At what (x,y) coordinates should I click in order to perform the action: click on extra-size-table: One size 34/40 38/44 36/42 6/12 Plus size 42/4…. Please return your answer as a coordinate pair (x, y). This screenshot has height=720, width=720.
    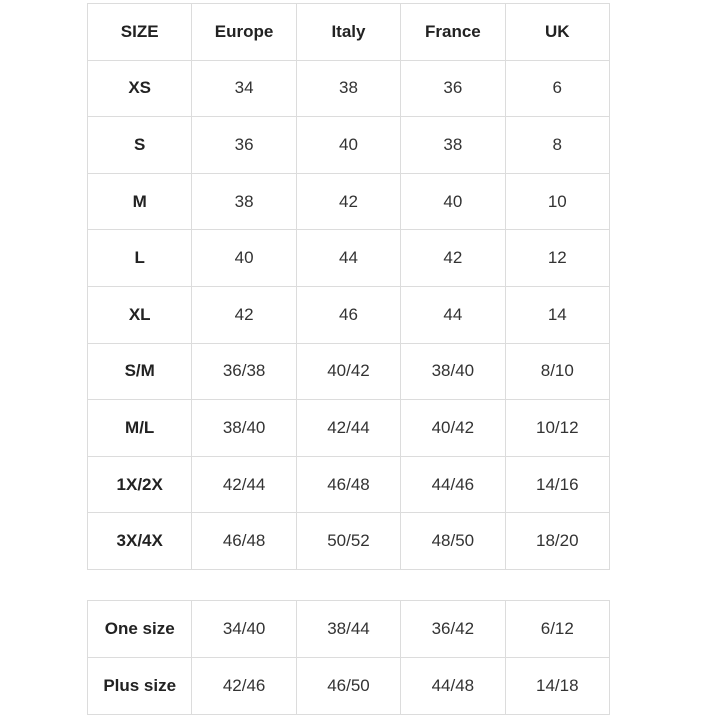
    Looking at the image, I should click on (348, 657).